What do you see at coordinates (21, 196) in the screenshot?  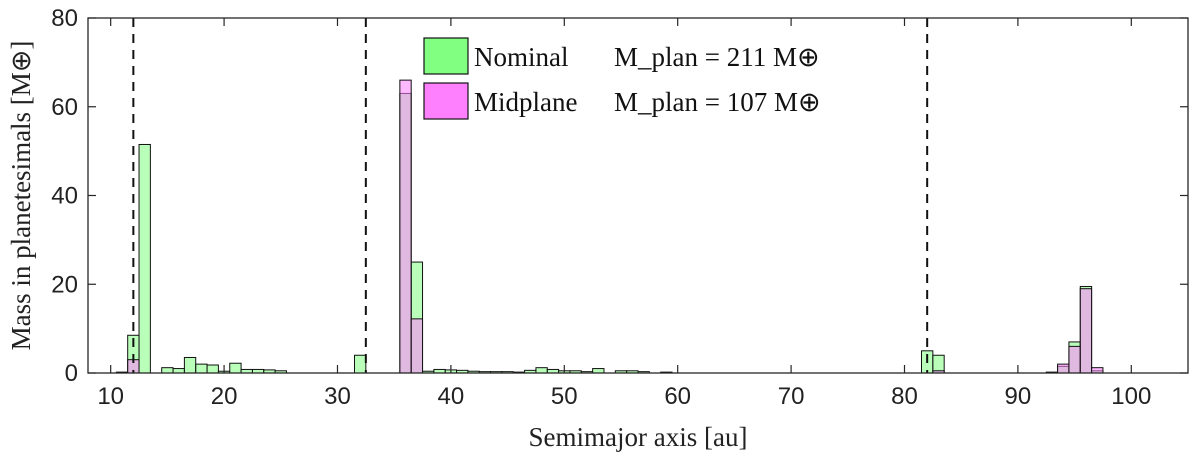 I see `y-axis-label: Mass in planetesimals [M⊕]` at bounding box center [21, 196].